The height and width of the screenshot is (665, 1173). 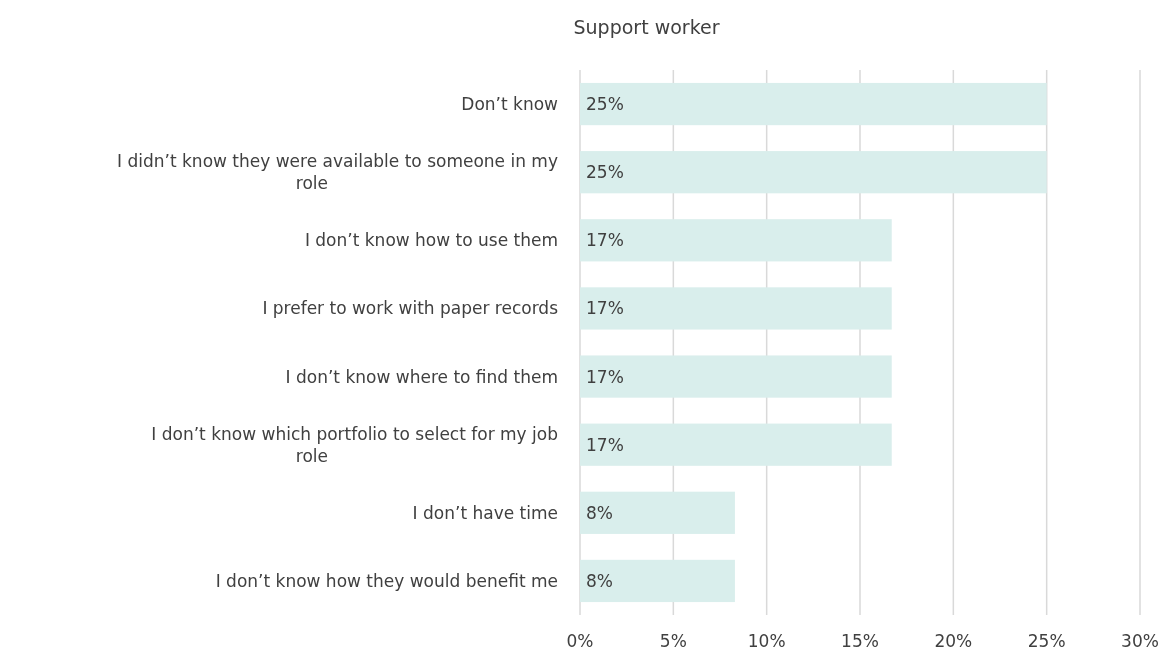 I want to click on x-tick-label: 5%, so click(x=673, y=641).